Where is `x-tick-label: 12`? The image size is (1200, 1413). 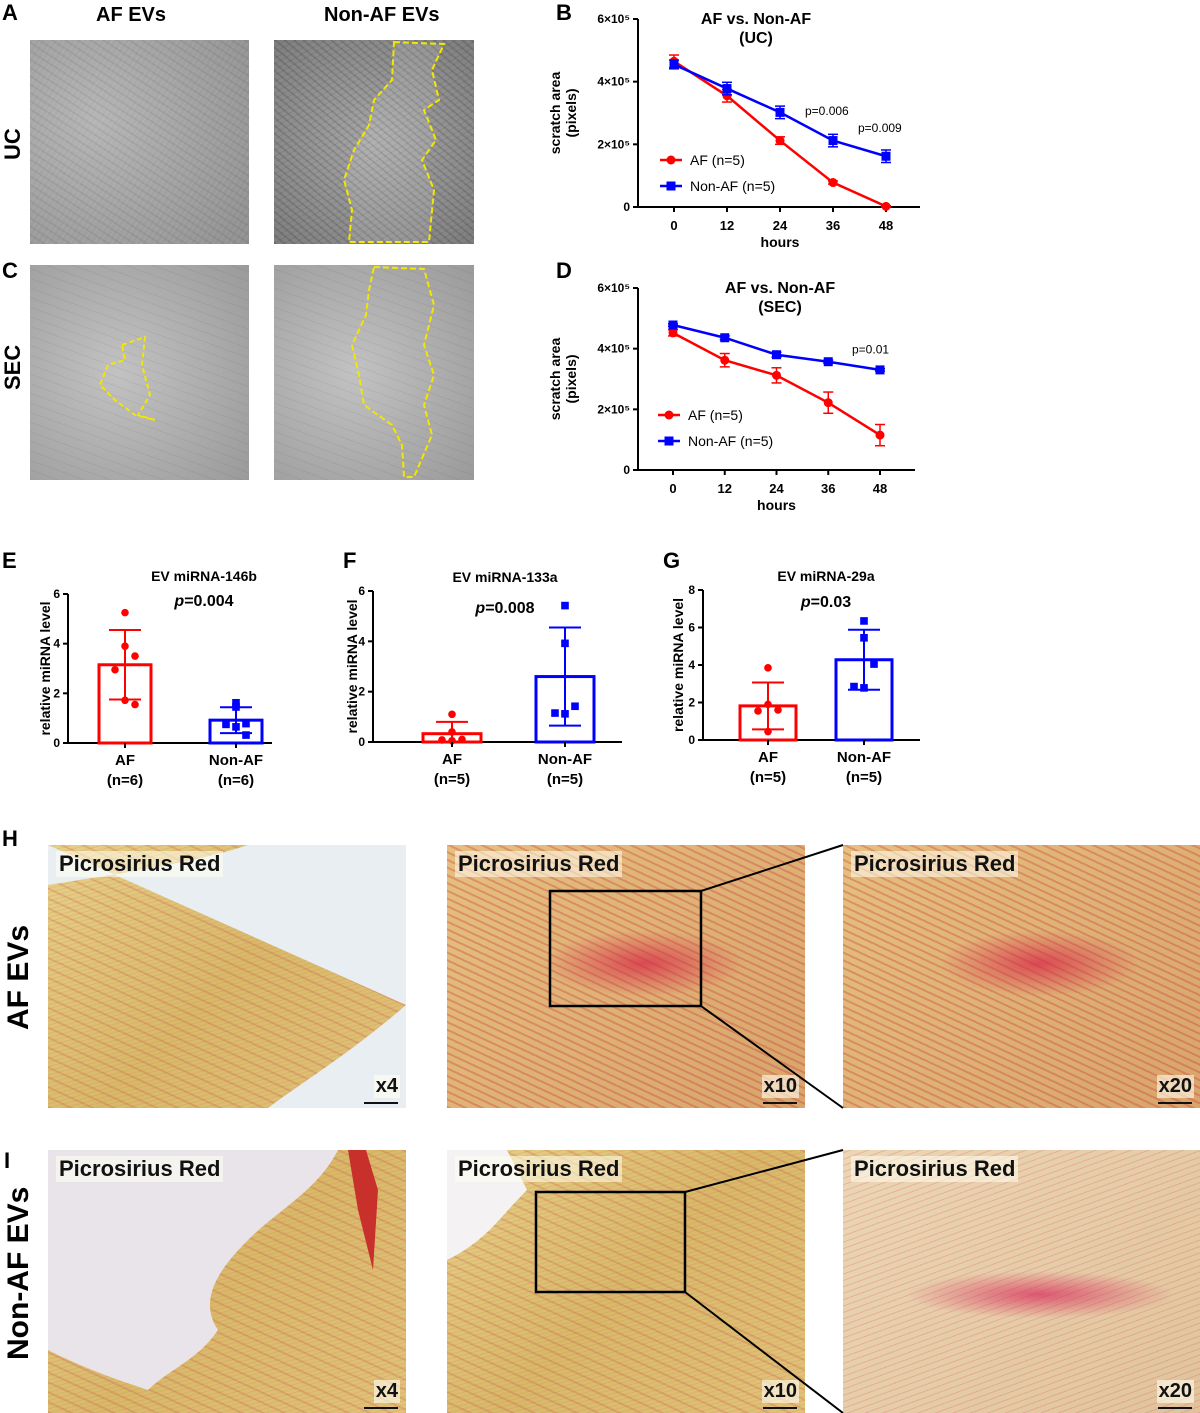
x-tick-label: 12 is located at coordinates (725, 488).